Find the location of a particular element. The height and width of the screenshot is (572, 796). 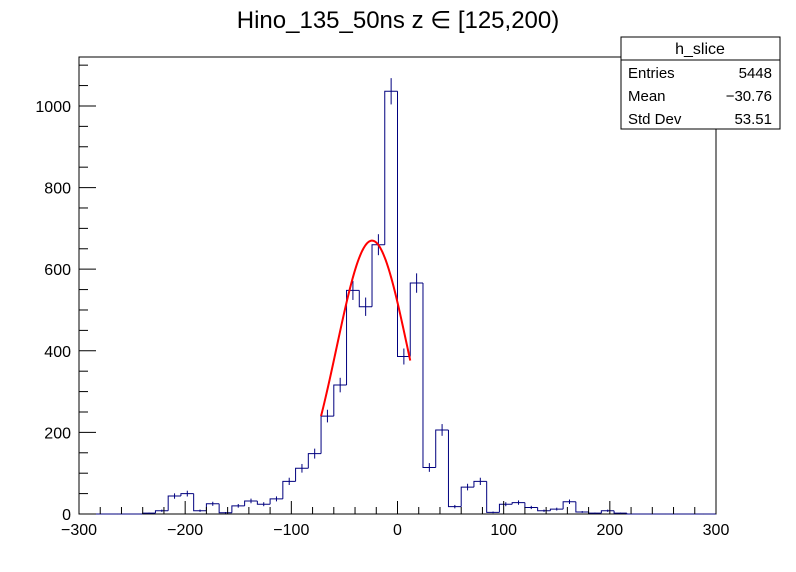

x-tick-label: −100 is located at coordinates (291, 530).